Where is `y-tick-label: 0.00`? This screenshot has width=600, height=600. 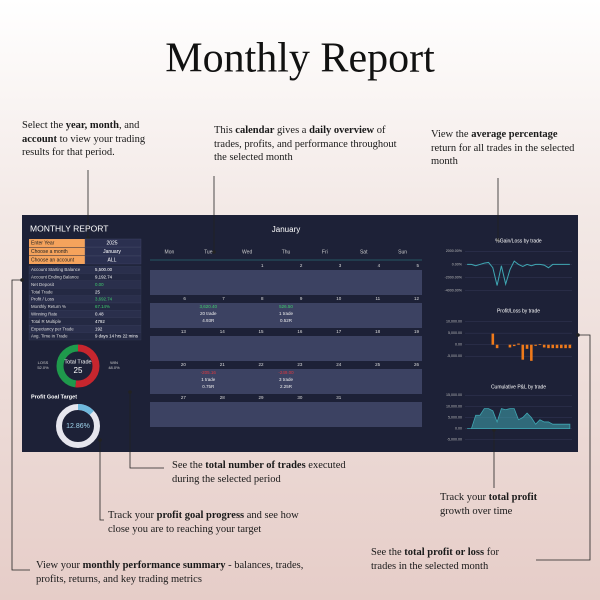 y-tick-label: 0.00 is located at coordinates (458, 345).